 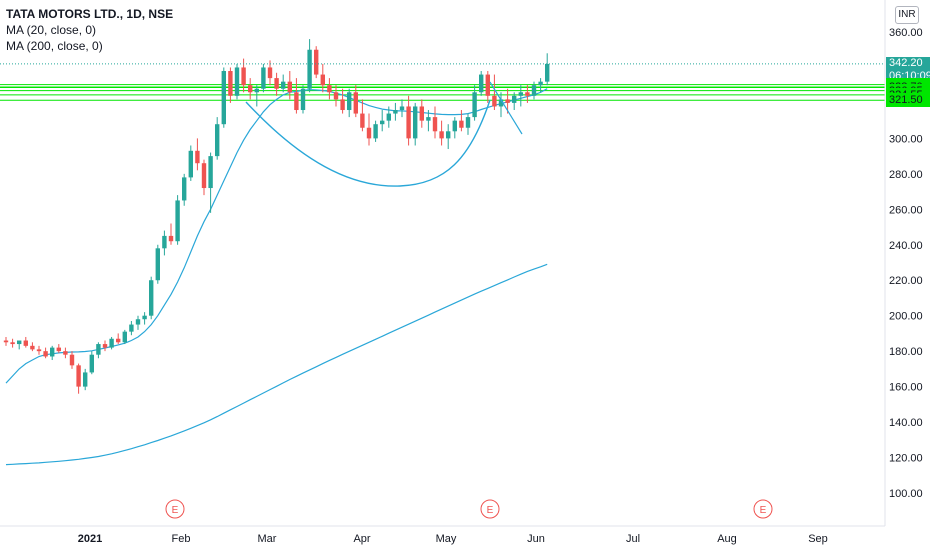 What do you see at coordinates (906, 317) in the screenshot?
I see `price-tick-label: 200.00` at bounding box center [906, 317].